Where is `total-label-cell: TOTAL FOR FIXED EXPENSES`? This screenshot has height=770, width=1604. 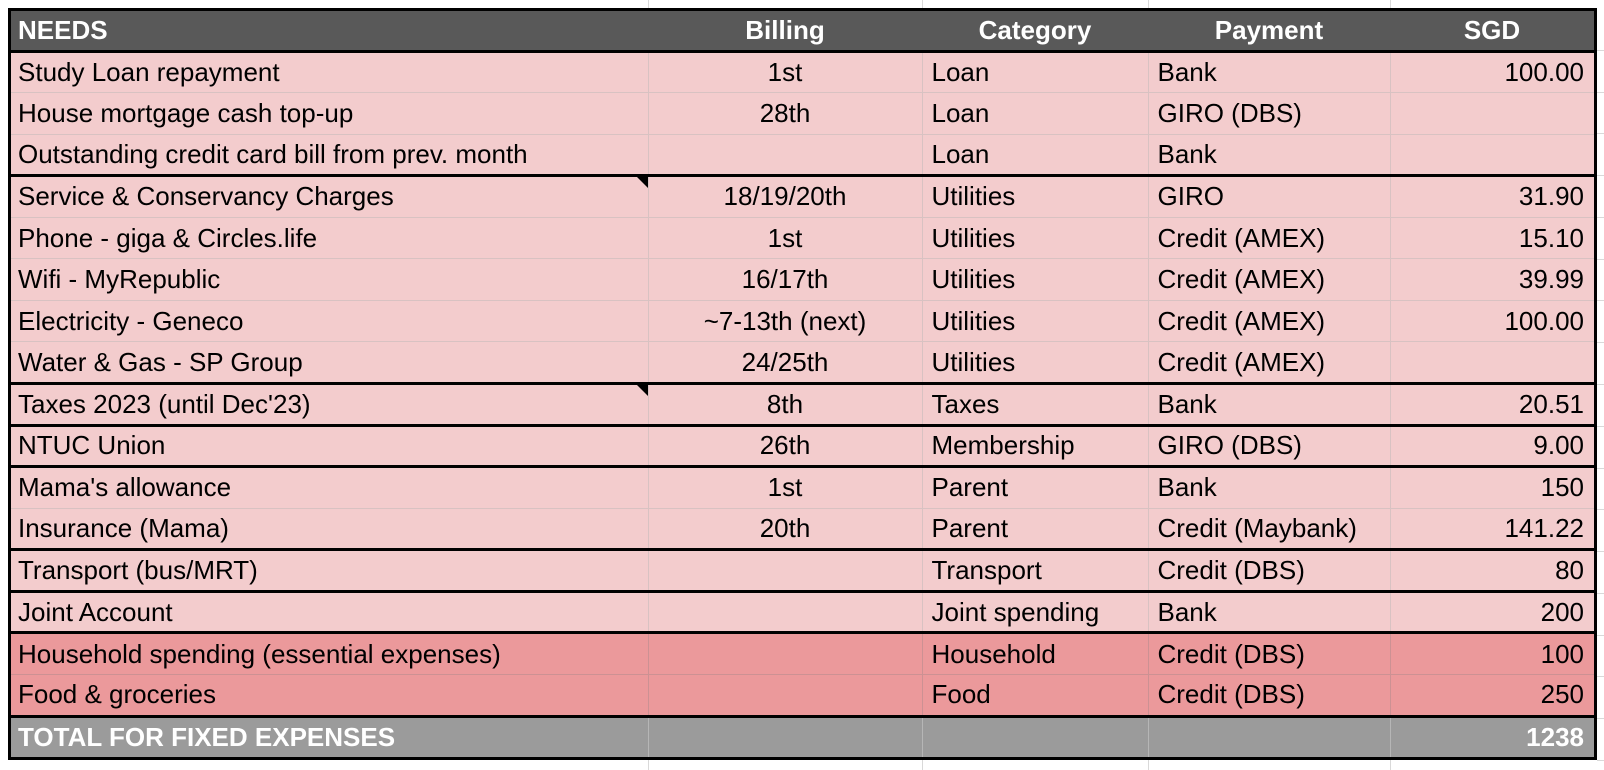 total-label-cell: TOTAL FOR FIXED EXPENSES is located at coordinates (330, 736).